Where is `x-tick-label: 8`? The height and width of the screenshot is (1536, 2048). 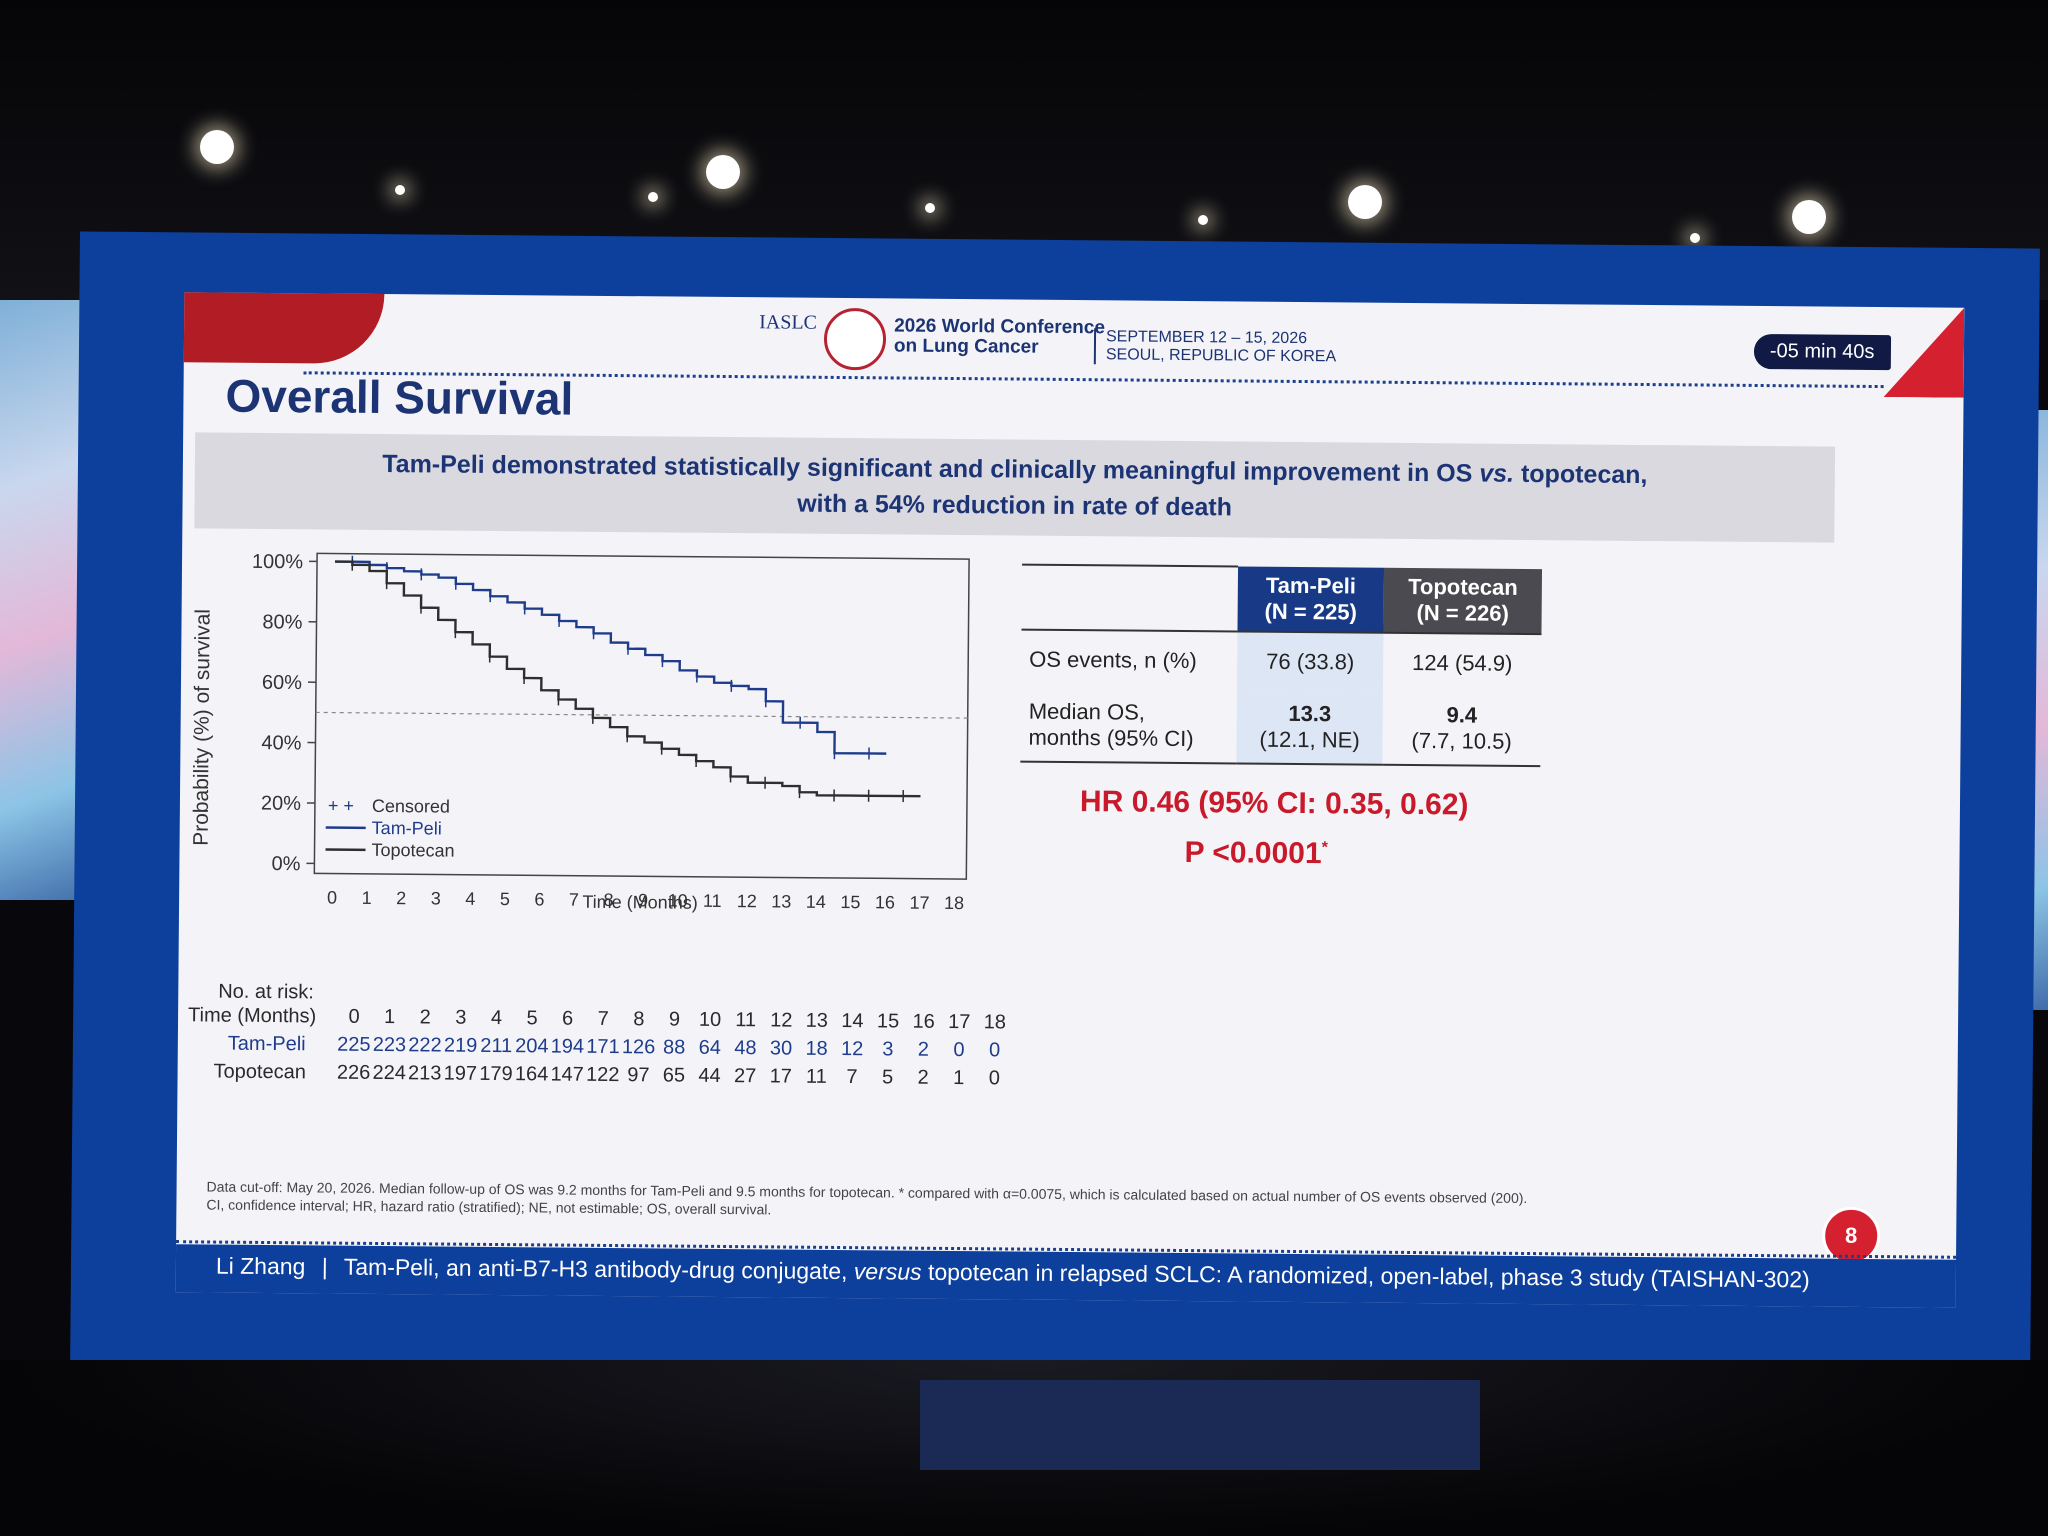
x-tick-label: 8 is located at coordinates (608, 900).